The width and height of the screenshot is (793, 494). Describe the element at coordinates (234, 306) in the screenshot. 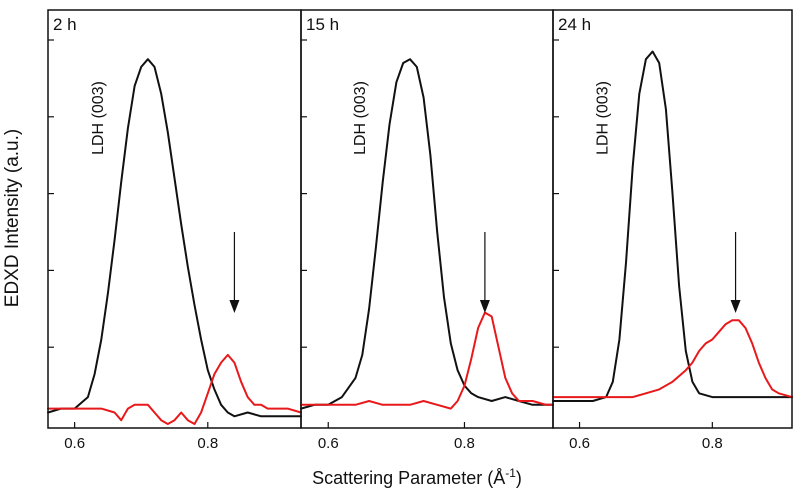

I see `panel-1-arrow-head` at that location.